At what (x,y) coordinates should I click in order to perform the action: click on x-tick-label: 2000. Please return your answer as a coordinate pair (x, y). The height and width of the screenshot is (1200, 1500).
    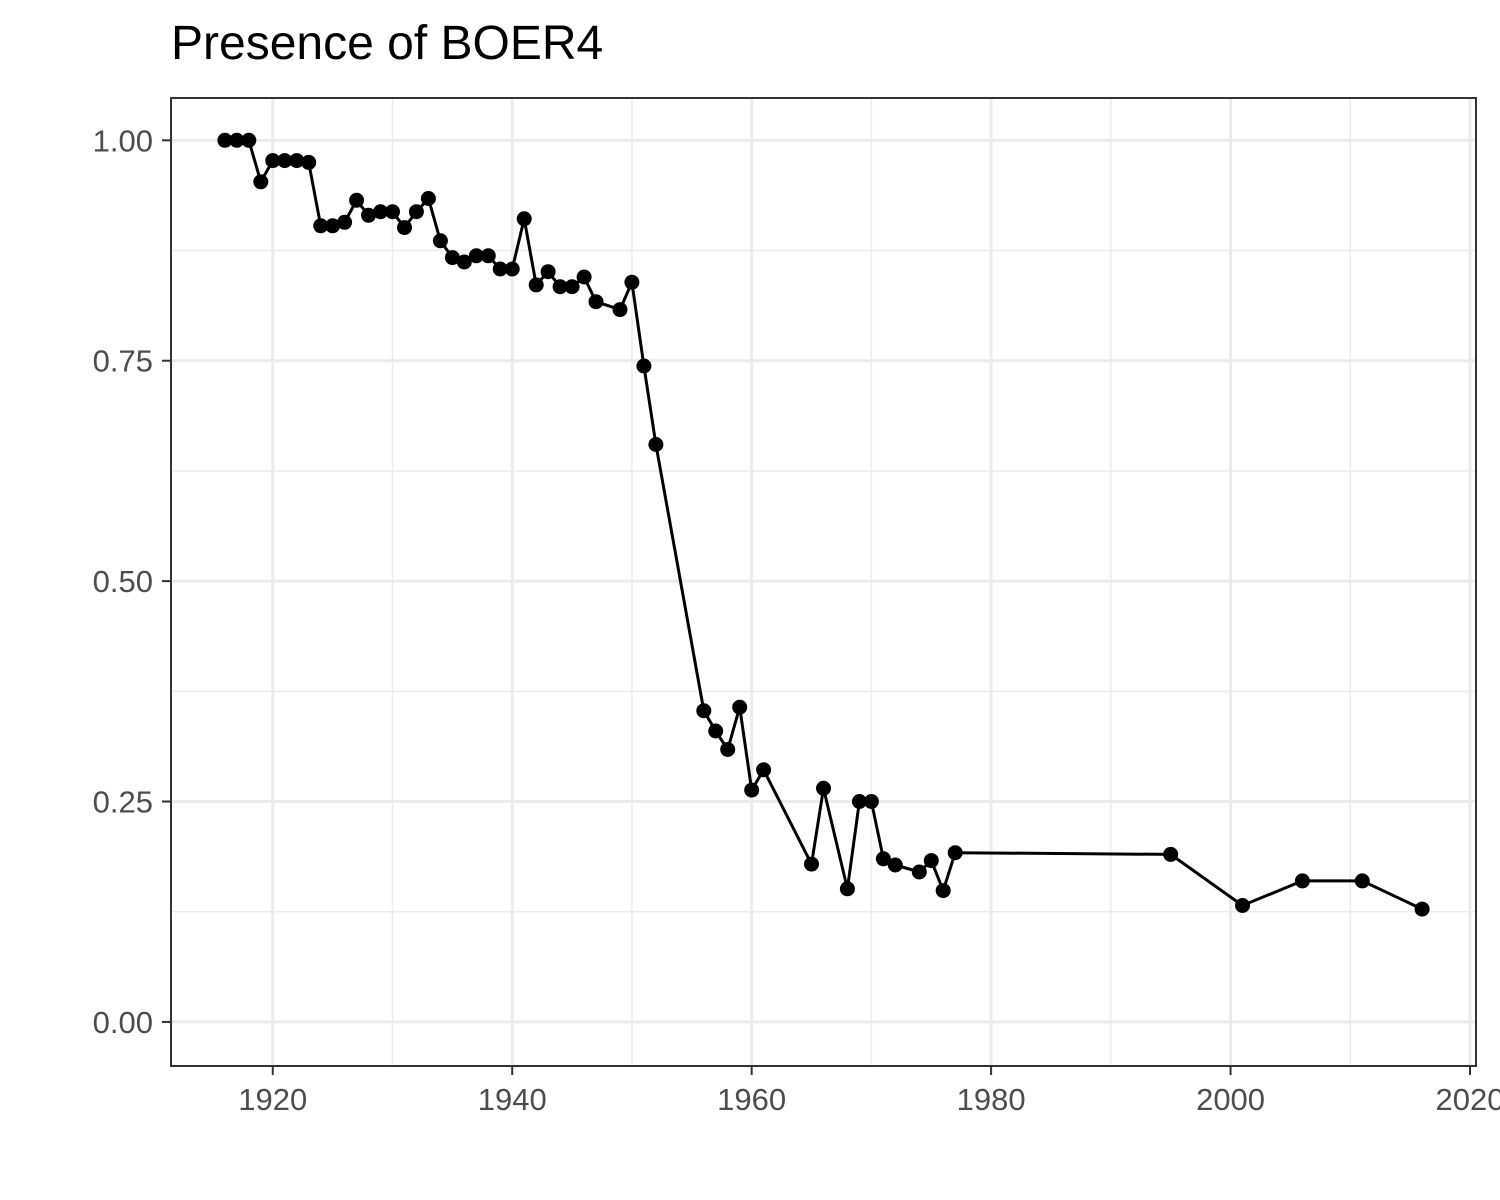
    Looking at the image, I should click on (1230, 1099).